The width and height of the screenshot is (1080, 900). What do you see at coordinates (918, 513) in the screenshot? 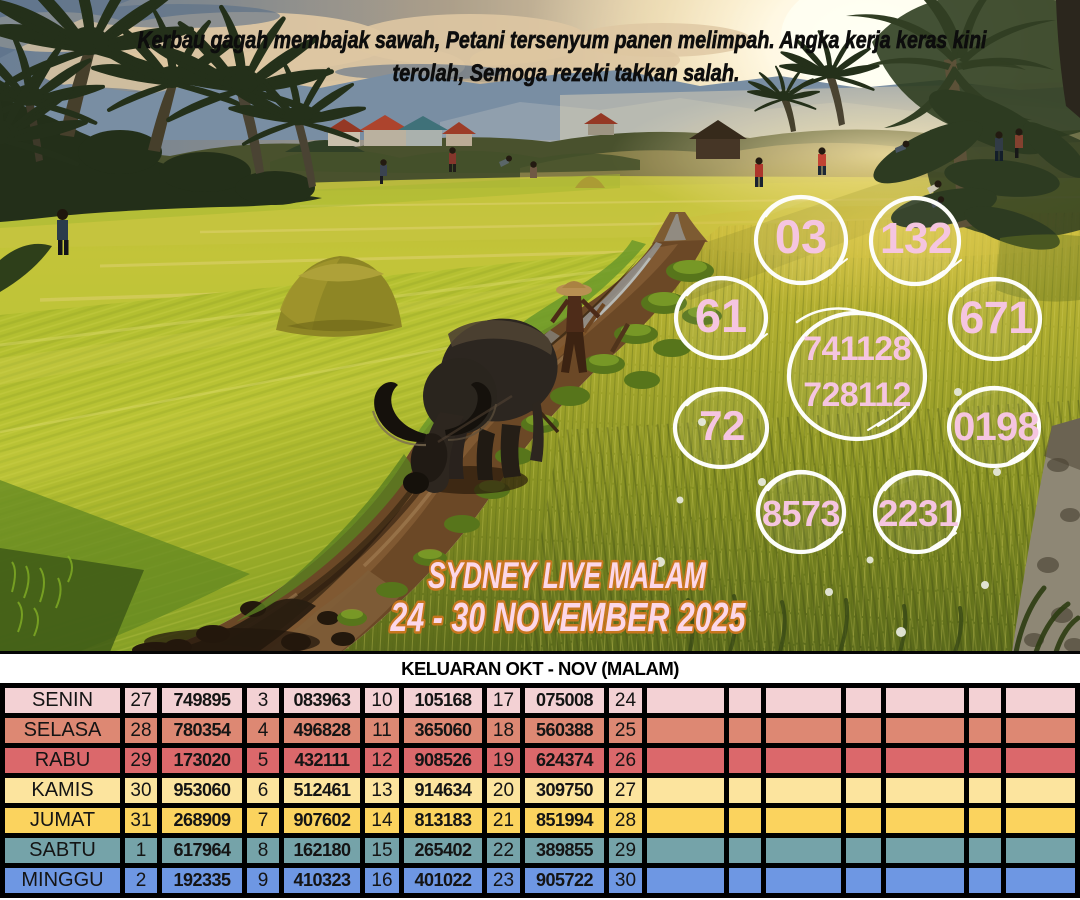
I see `svg-text: 2231` at bounding box center [918, 513].